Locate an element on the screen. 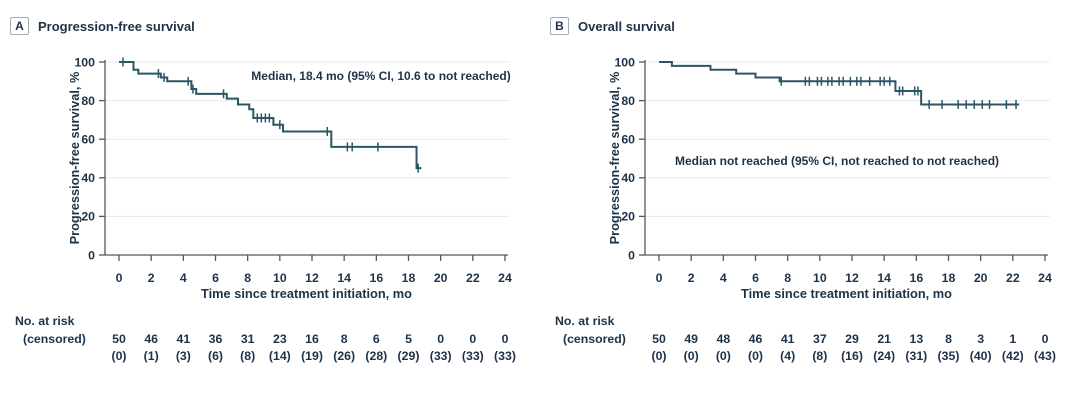 The width and height of the screenshot is (1080, 400). risk-count: 31 is located at coordinates (248, 339).